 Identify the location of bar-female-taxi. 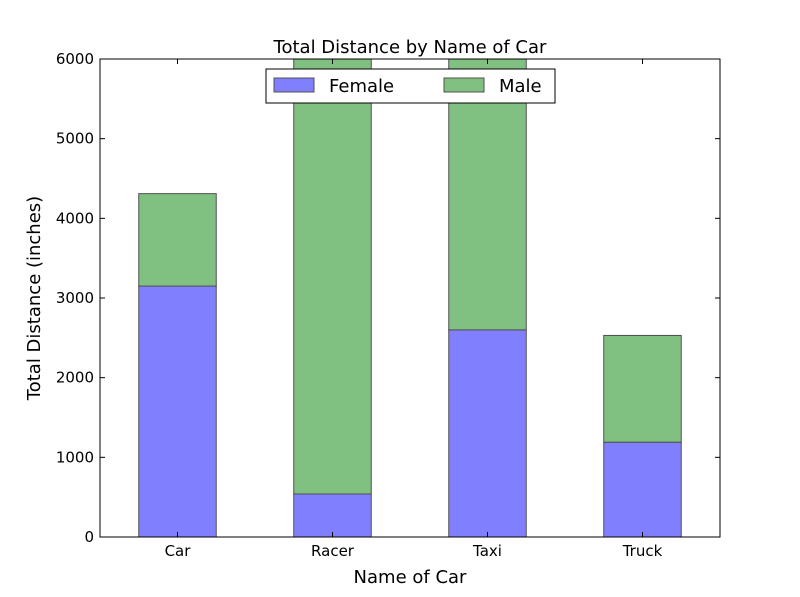
(488, 433).